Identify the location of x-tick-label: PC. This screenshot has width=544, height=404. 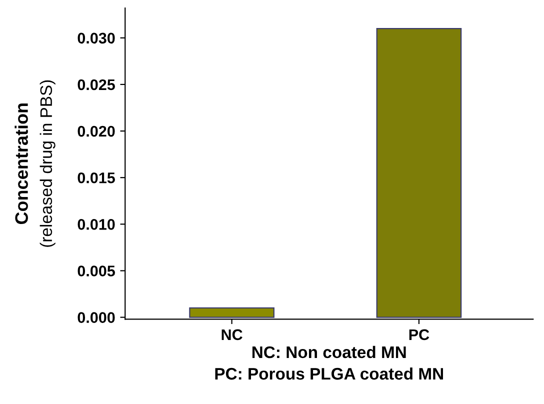
(419, 334).